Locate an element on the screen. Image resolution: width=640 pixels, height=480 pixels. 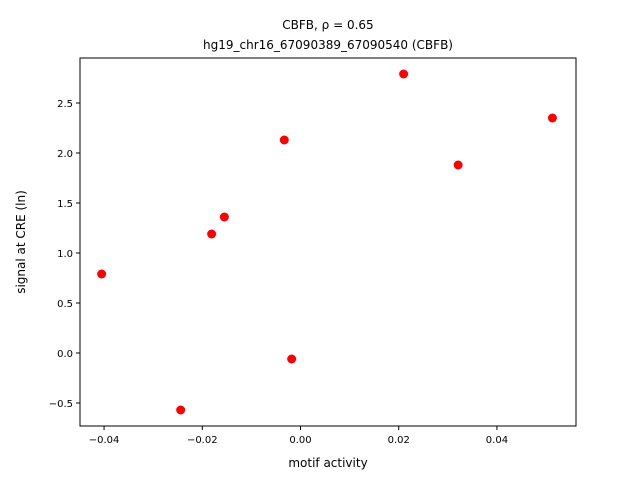
x-tick-label: 0.02 is located at coordinates (399, 440).